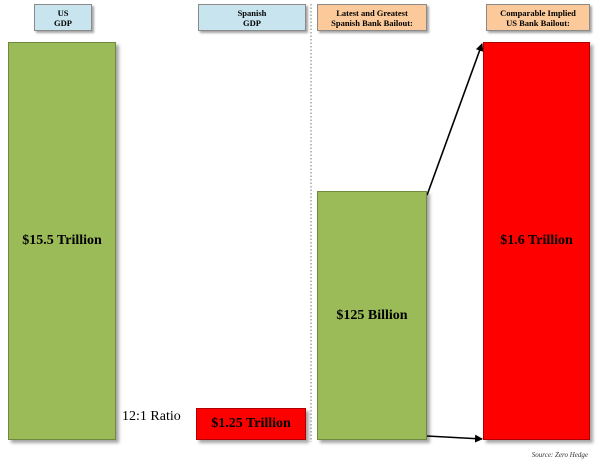  I want to click on bar-spanish-bailout: $125 Billion, so click(372, 315).